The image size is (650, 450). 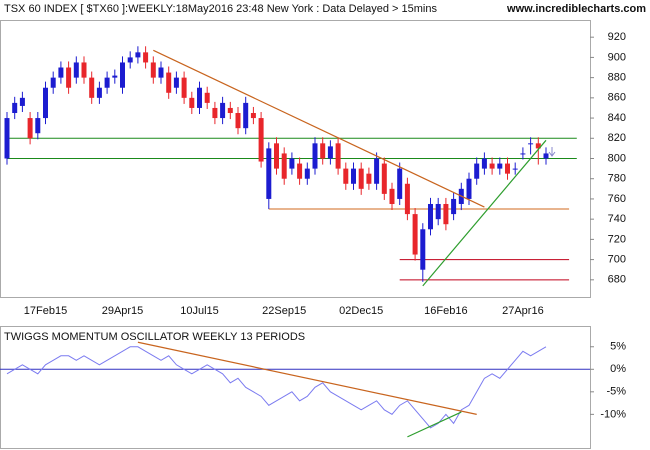 I want to click on y-tick-label: 880, so click(x=617, y=78).